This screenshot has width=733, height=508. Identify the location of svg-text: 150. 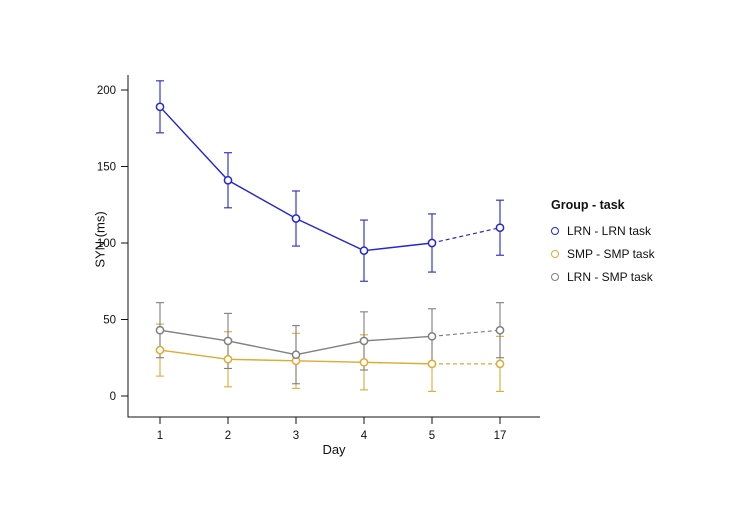
(106, 168).